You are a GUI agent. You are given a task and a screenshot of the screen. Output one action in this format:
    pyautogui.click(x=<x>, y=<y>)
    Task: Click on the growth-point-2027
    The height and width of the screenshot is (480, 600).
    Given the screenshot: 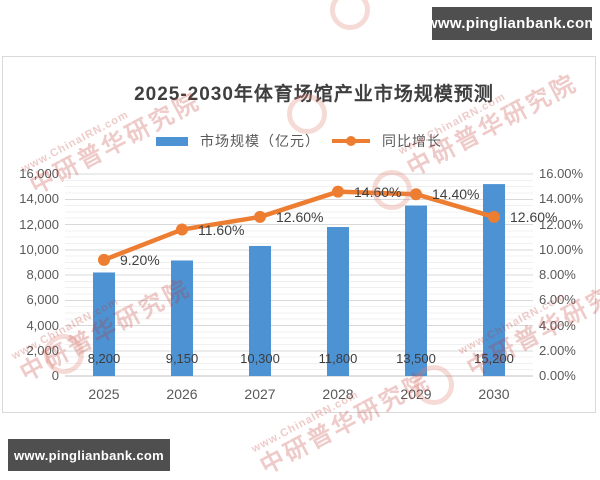 What is the action you would take?
    pyautogui.click(x=260, y=216)
    